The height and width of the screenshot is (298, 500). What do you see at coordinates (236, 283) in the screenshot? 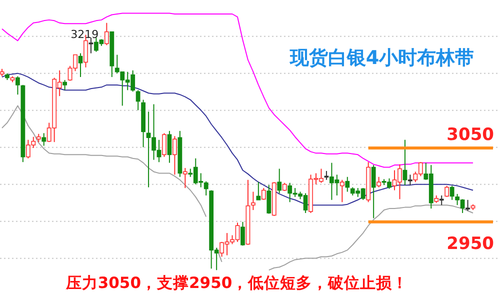
I see `text: 压力3050，支撑2950，低位短多，破位止损！` at bounding box center [236, 283].